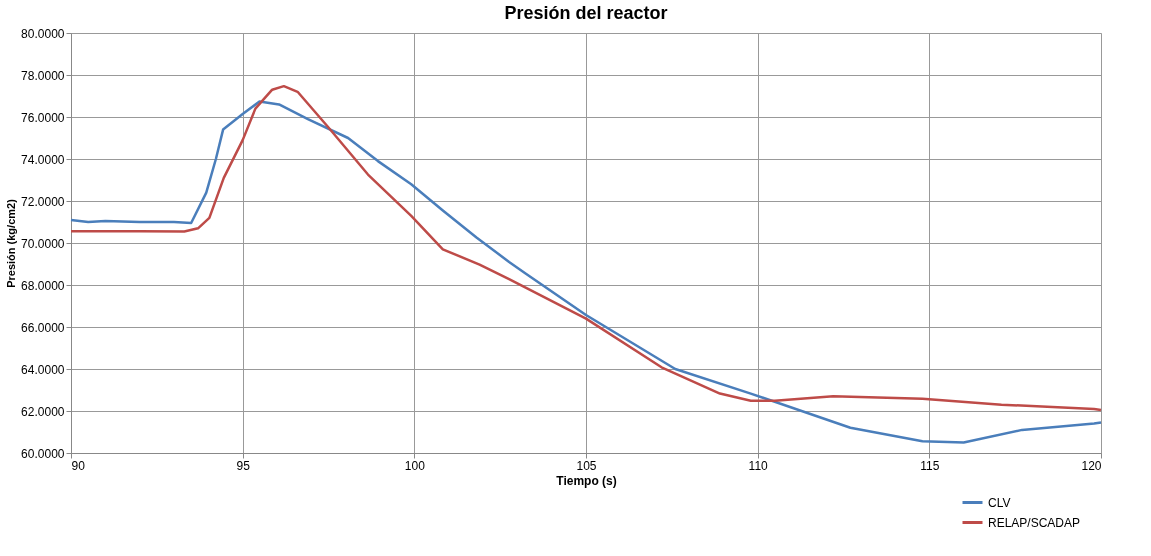 The height and width of the screenshot is (556, 1151). I want to click on x-tick-label: 100, so click(415, 465).